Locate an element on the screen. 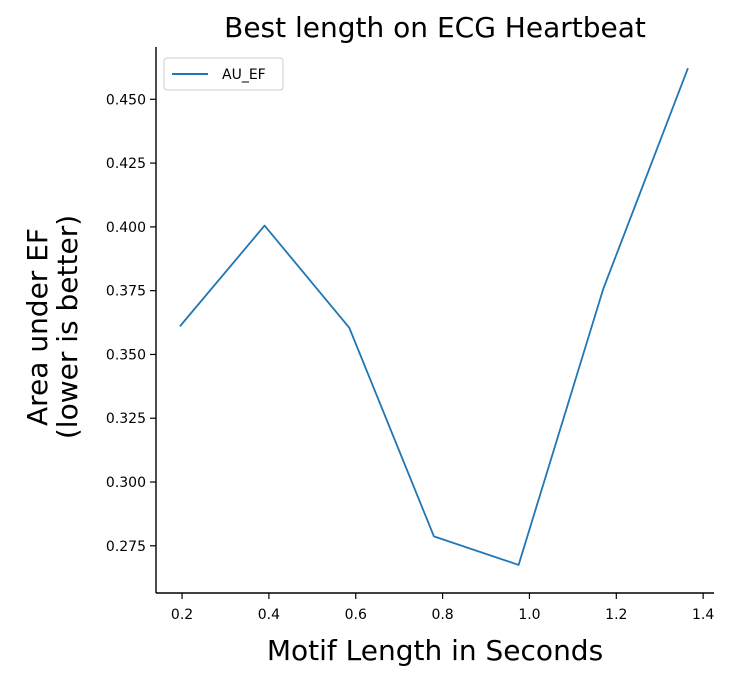 Image resolution: width=731 pixels, height=681 pixels. y-tick-label: 0.325 is located at coordinates (126, 419).